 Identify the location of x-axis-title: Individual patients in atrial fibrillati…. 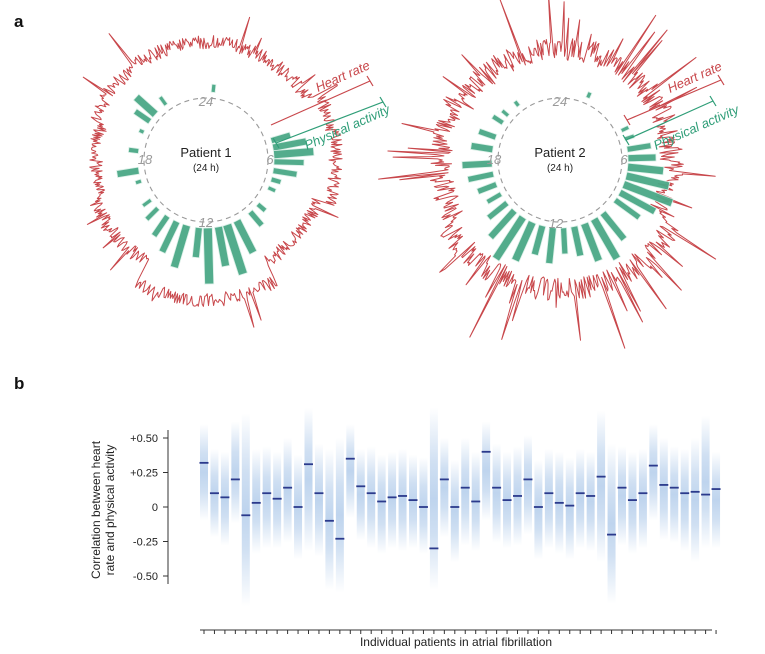
(456, 642).